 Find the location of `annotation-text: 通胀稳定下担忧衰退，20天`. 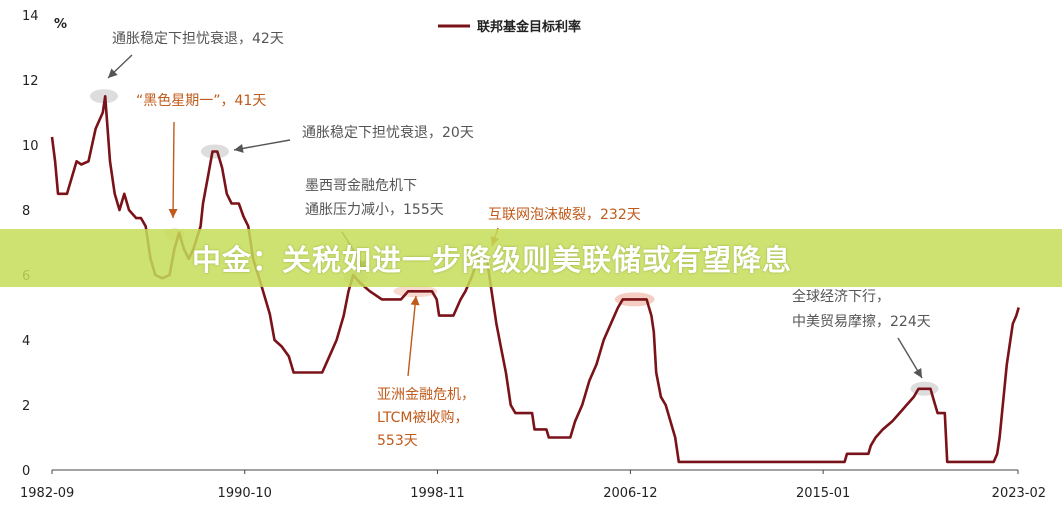

annotation-text: 通胀稳定下担忧衰退，20天 is located at coordinates (388, 132).